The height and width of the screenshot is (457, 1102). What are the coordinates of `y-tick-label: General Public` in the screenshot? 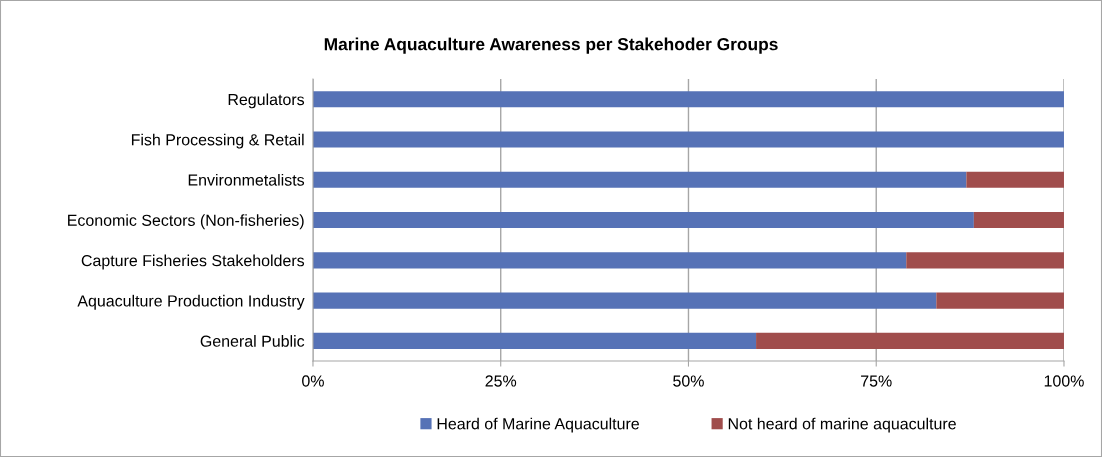 It's located at (252, 341).